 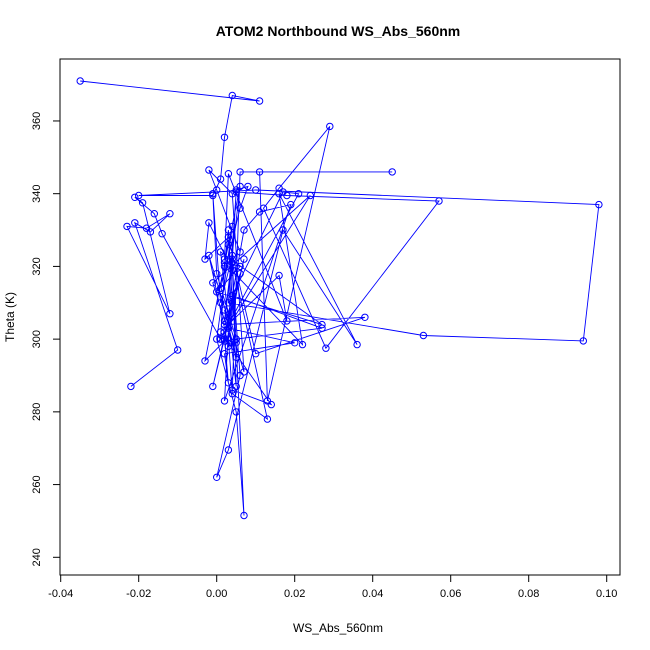 What do you see at coordinates (37, 194) in the screenshot?
I see `y-tick-label: 340` at bounding box center [37, 194].